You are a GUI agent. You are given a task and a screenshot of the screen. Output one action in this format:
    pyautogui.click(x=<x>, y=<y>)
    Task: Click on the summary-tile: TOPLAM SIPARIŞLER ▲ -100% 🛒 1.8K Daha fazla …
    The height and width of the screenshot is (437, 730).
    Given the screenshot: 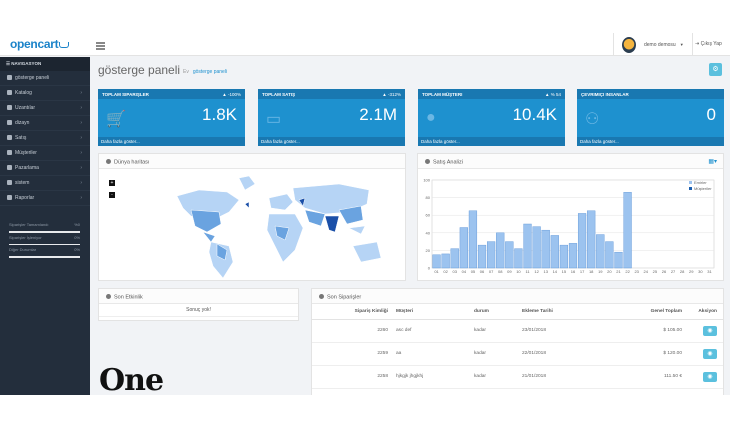 What is the action you would take?
    pyautogui.click(x=171, y=117)
    